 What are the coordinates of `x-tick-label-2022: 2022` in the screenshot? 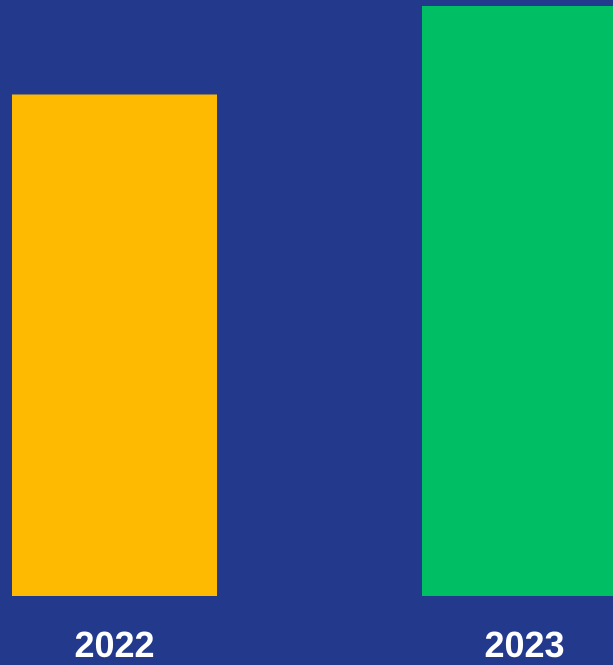 It's located at (114, 644).